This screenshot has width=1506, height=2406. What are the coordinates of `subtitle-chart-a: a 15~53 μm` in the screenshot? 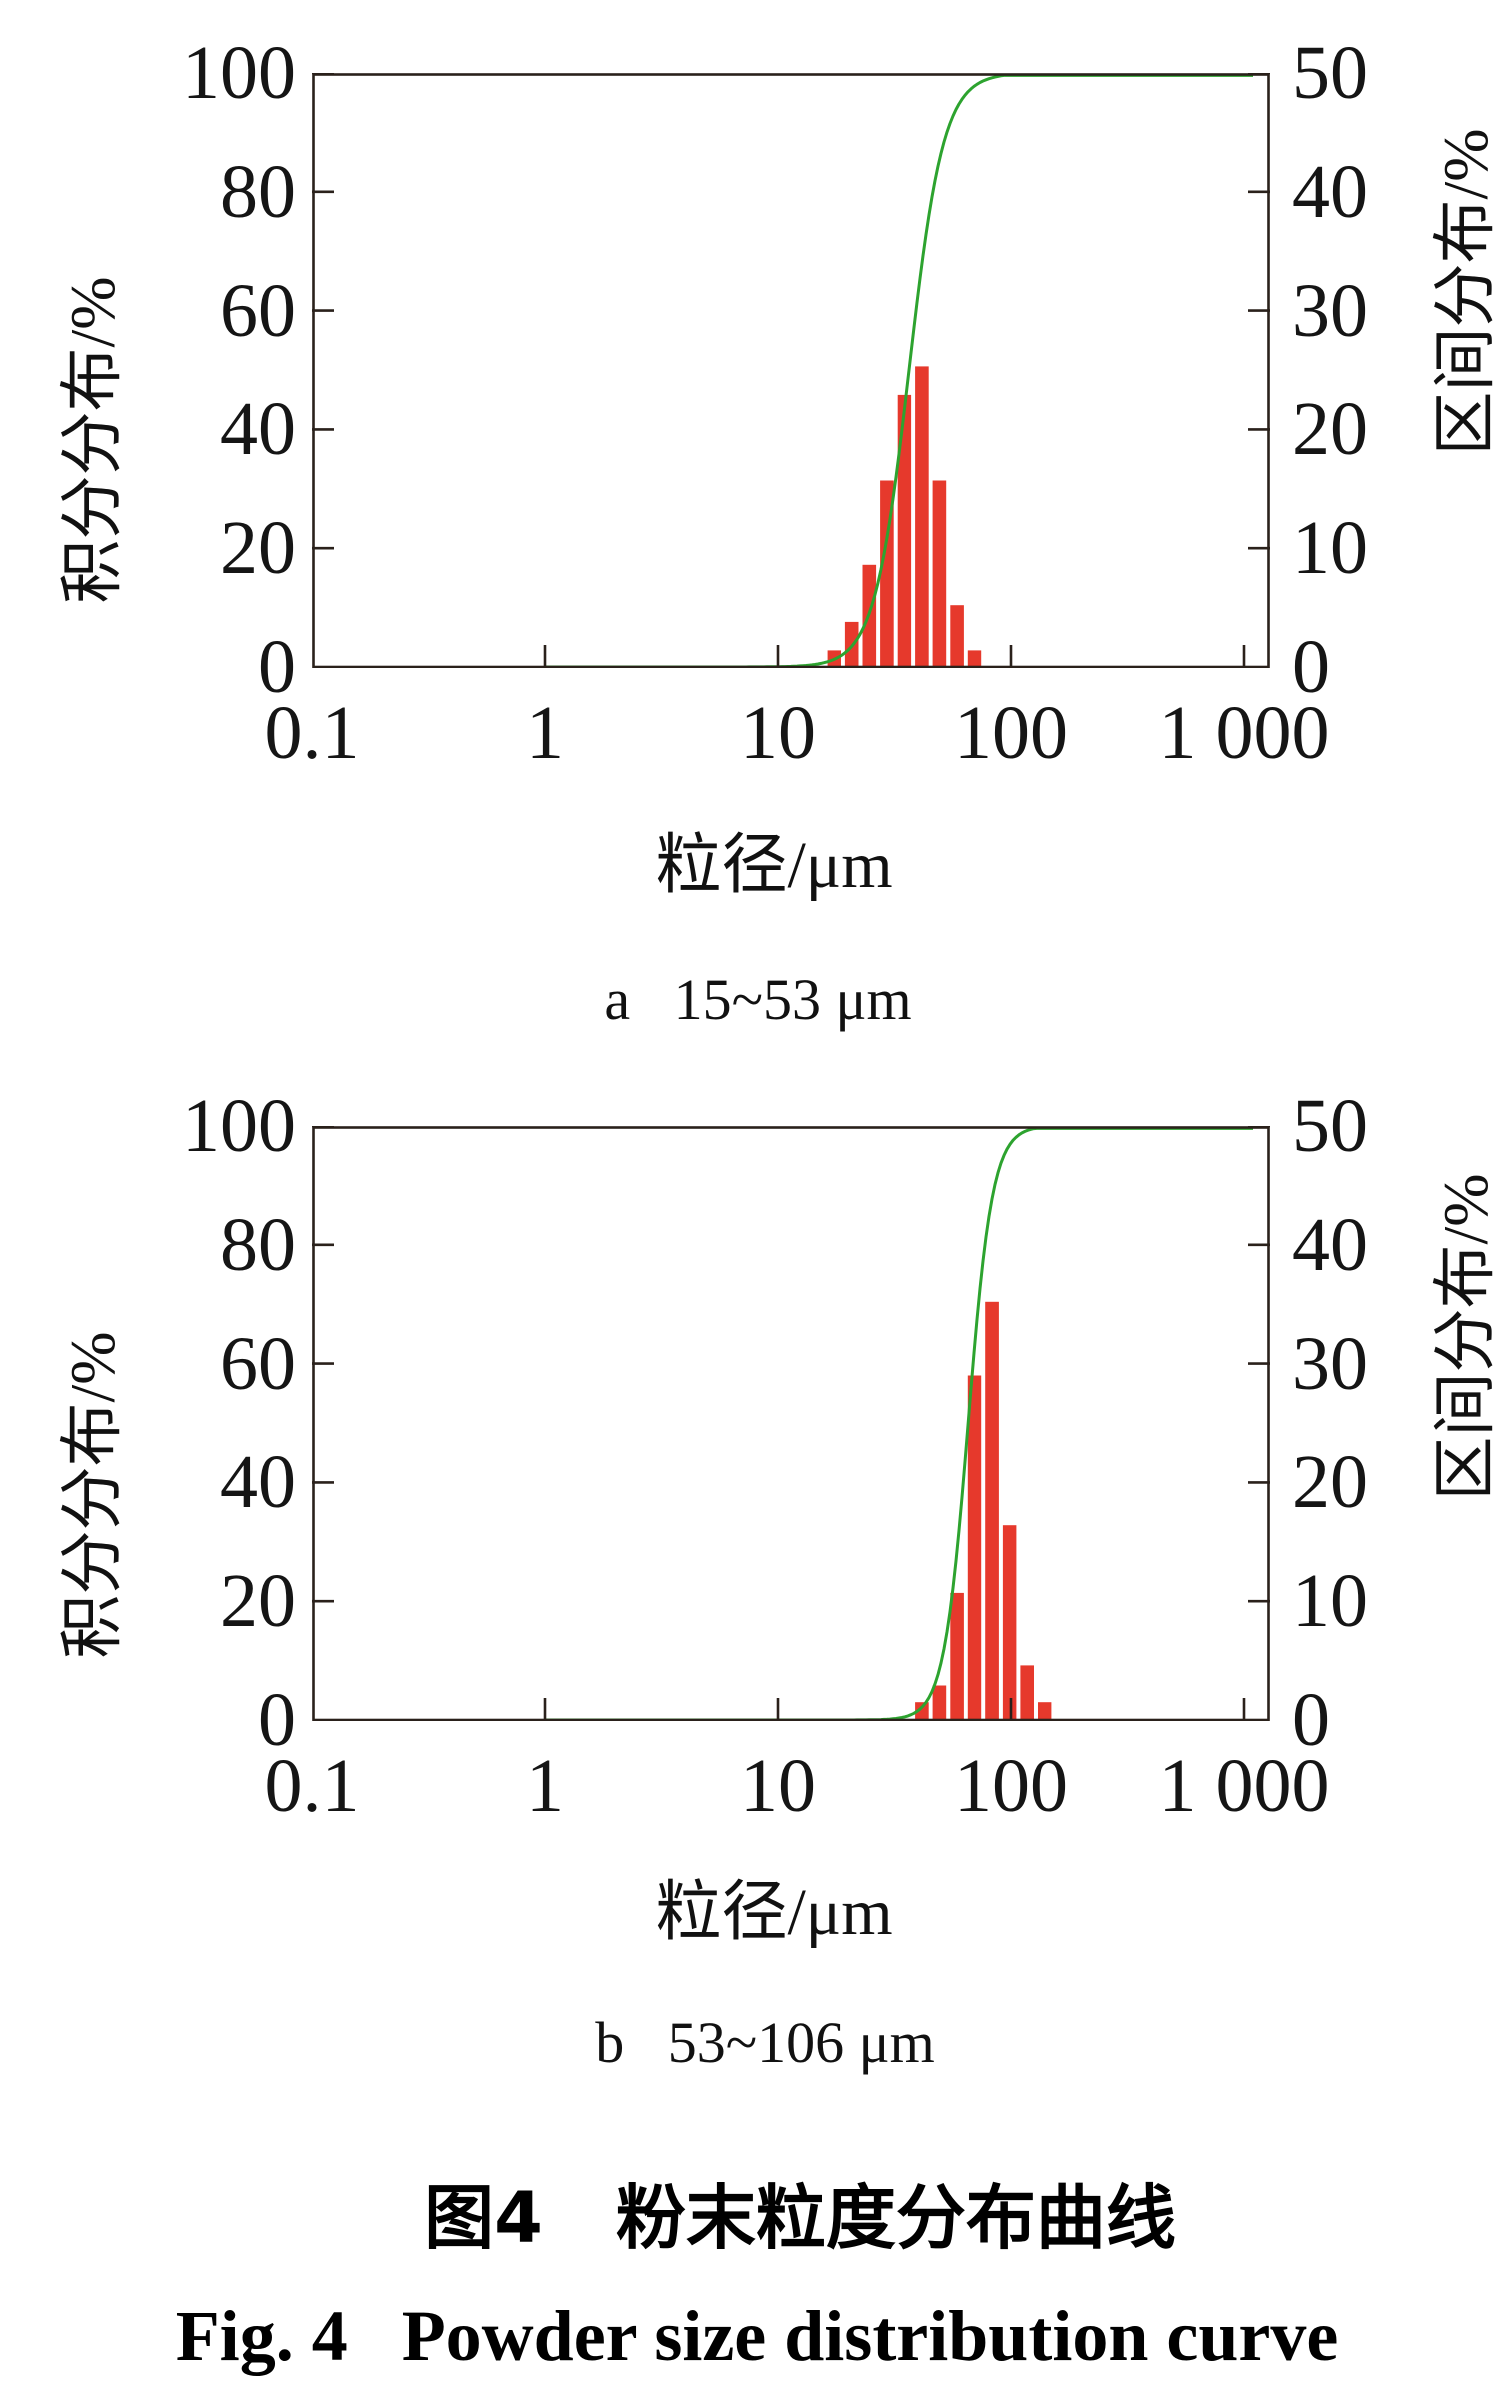 It's located at (758, 999).